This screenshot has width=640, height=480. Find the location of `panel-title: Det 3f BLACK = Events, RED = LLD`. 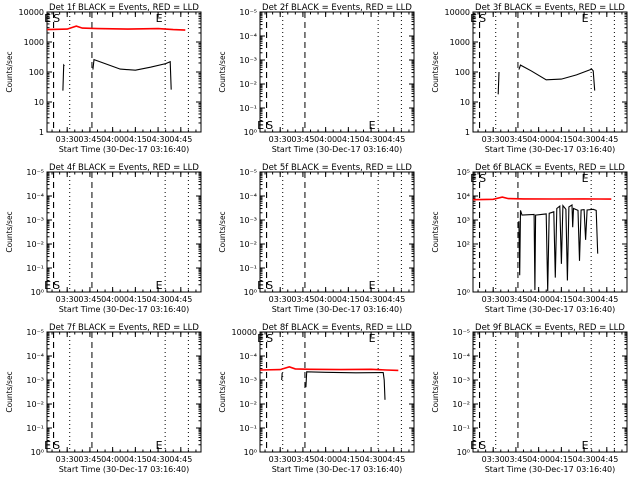

panel-title: Det 3f BLACK = Events, RED = LLD is located at coordinates (550, 8).